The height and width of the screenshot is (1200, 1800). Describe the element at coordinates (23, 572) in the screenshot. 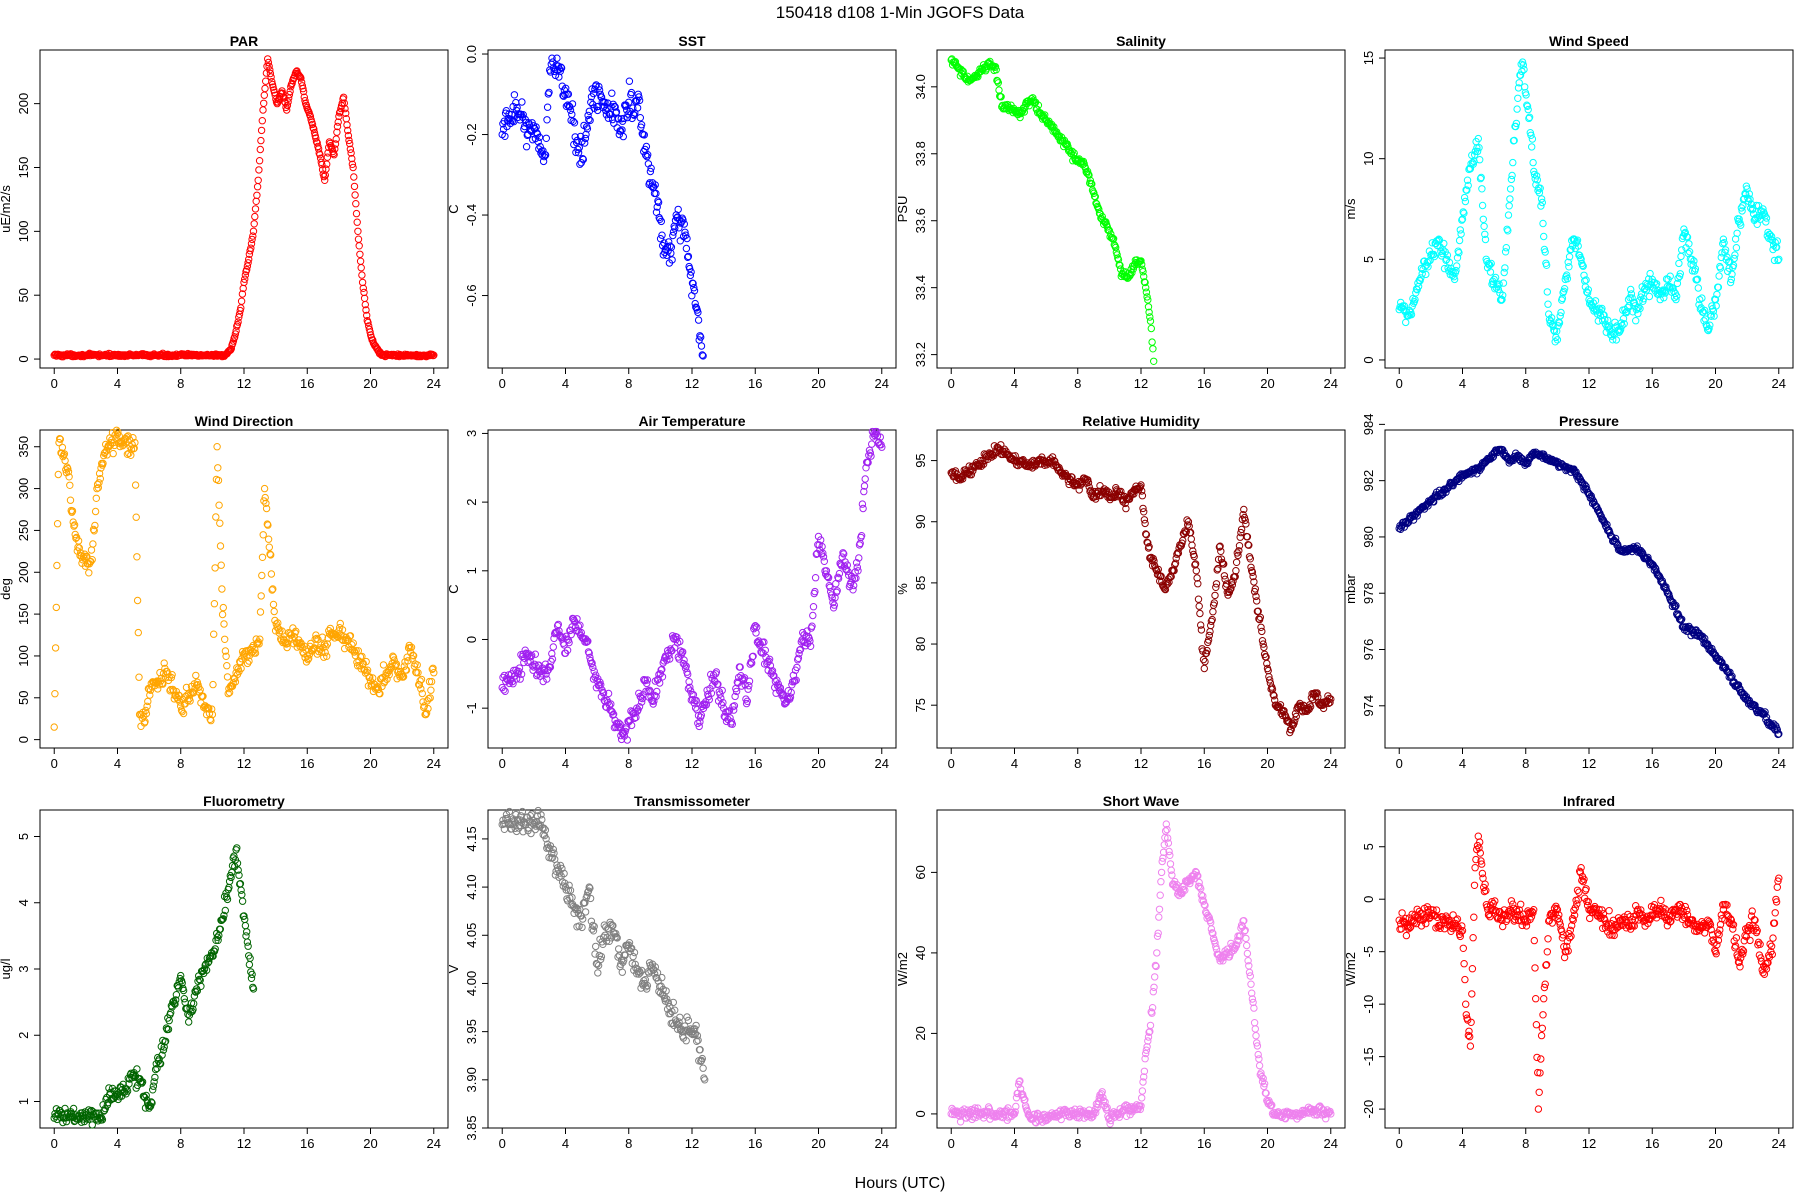

I see `y-tick-label: 200` at that location.